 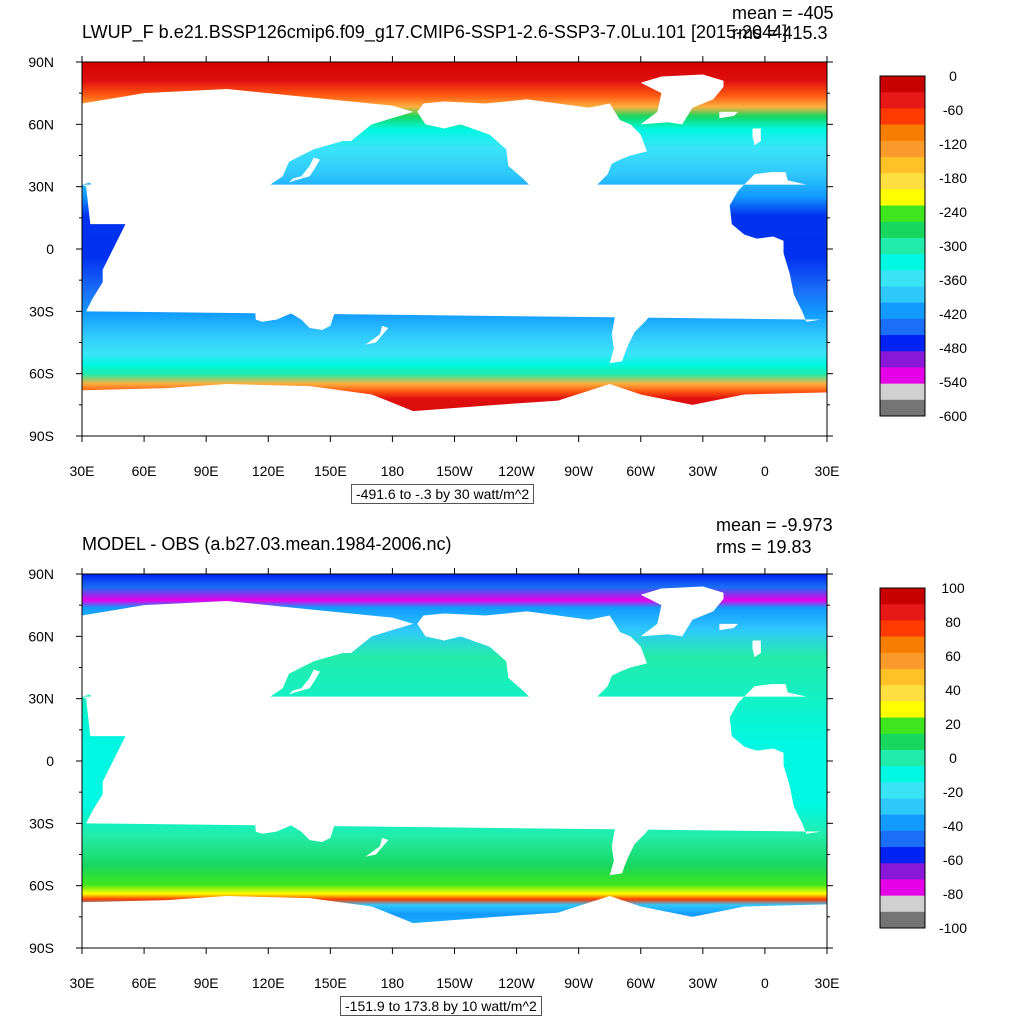 What do you see at coordinates (516, 983) in the screenshot?
I see `x-tick-label: 120W` at bounding box center [516, 983].